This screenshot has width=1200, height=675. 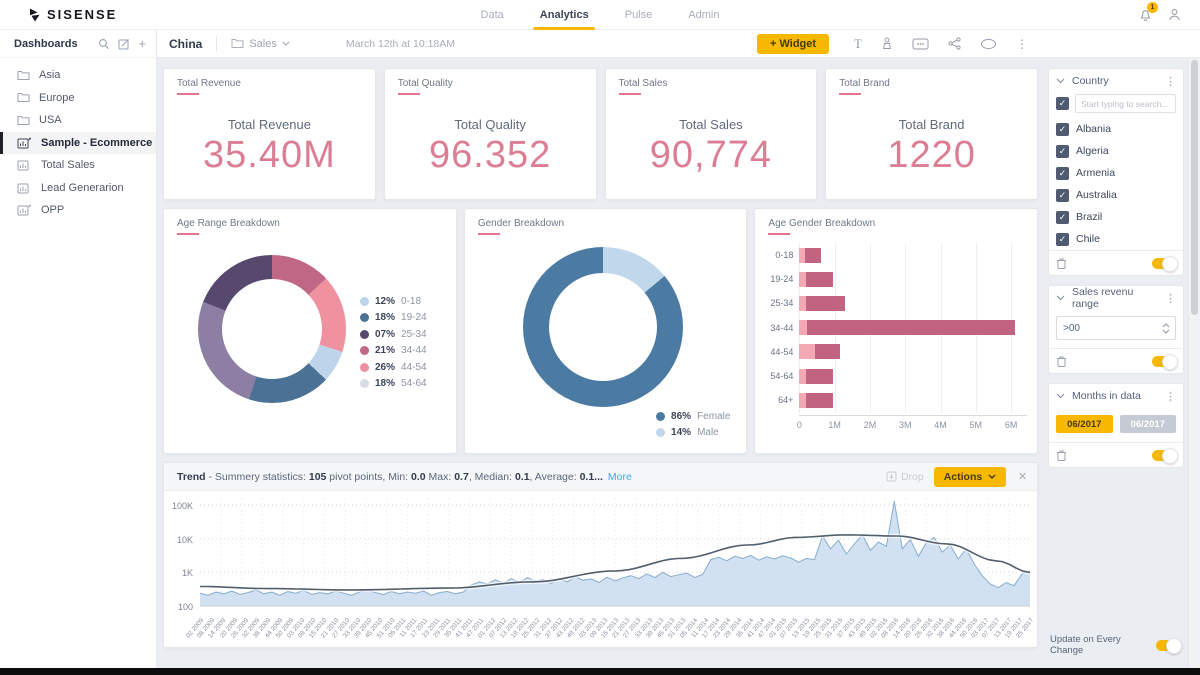 I want to click on sidebar-dashboard-lead-generarion: Lead Generarion, so click(x=78, y=188).